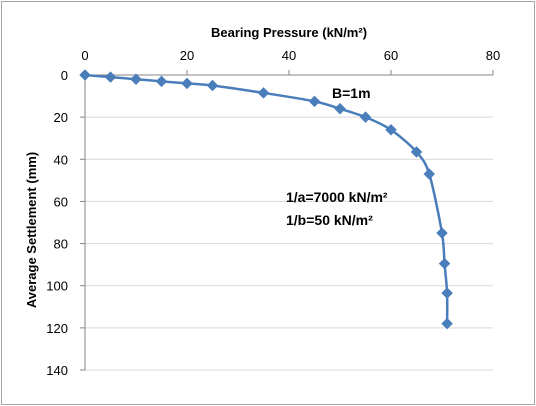 Image resolution: width=536 pixels, height=406 pixels. Describe the element at coordinates (329, 220) in the screenshot. I see `annotation-ultimate-capacity: 1/b=50 kN/m²` at that location.